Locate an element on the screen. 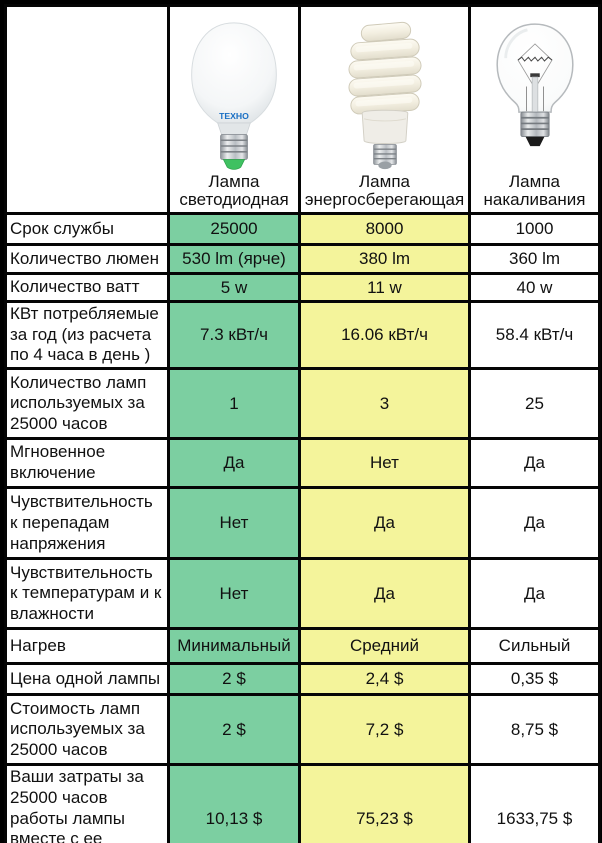 The image size is (602, 843). row-label: Нагрев is located at coordinates (87, 646).